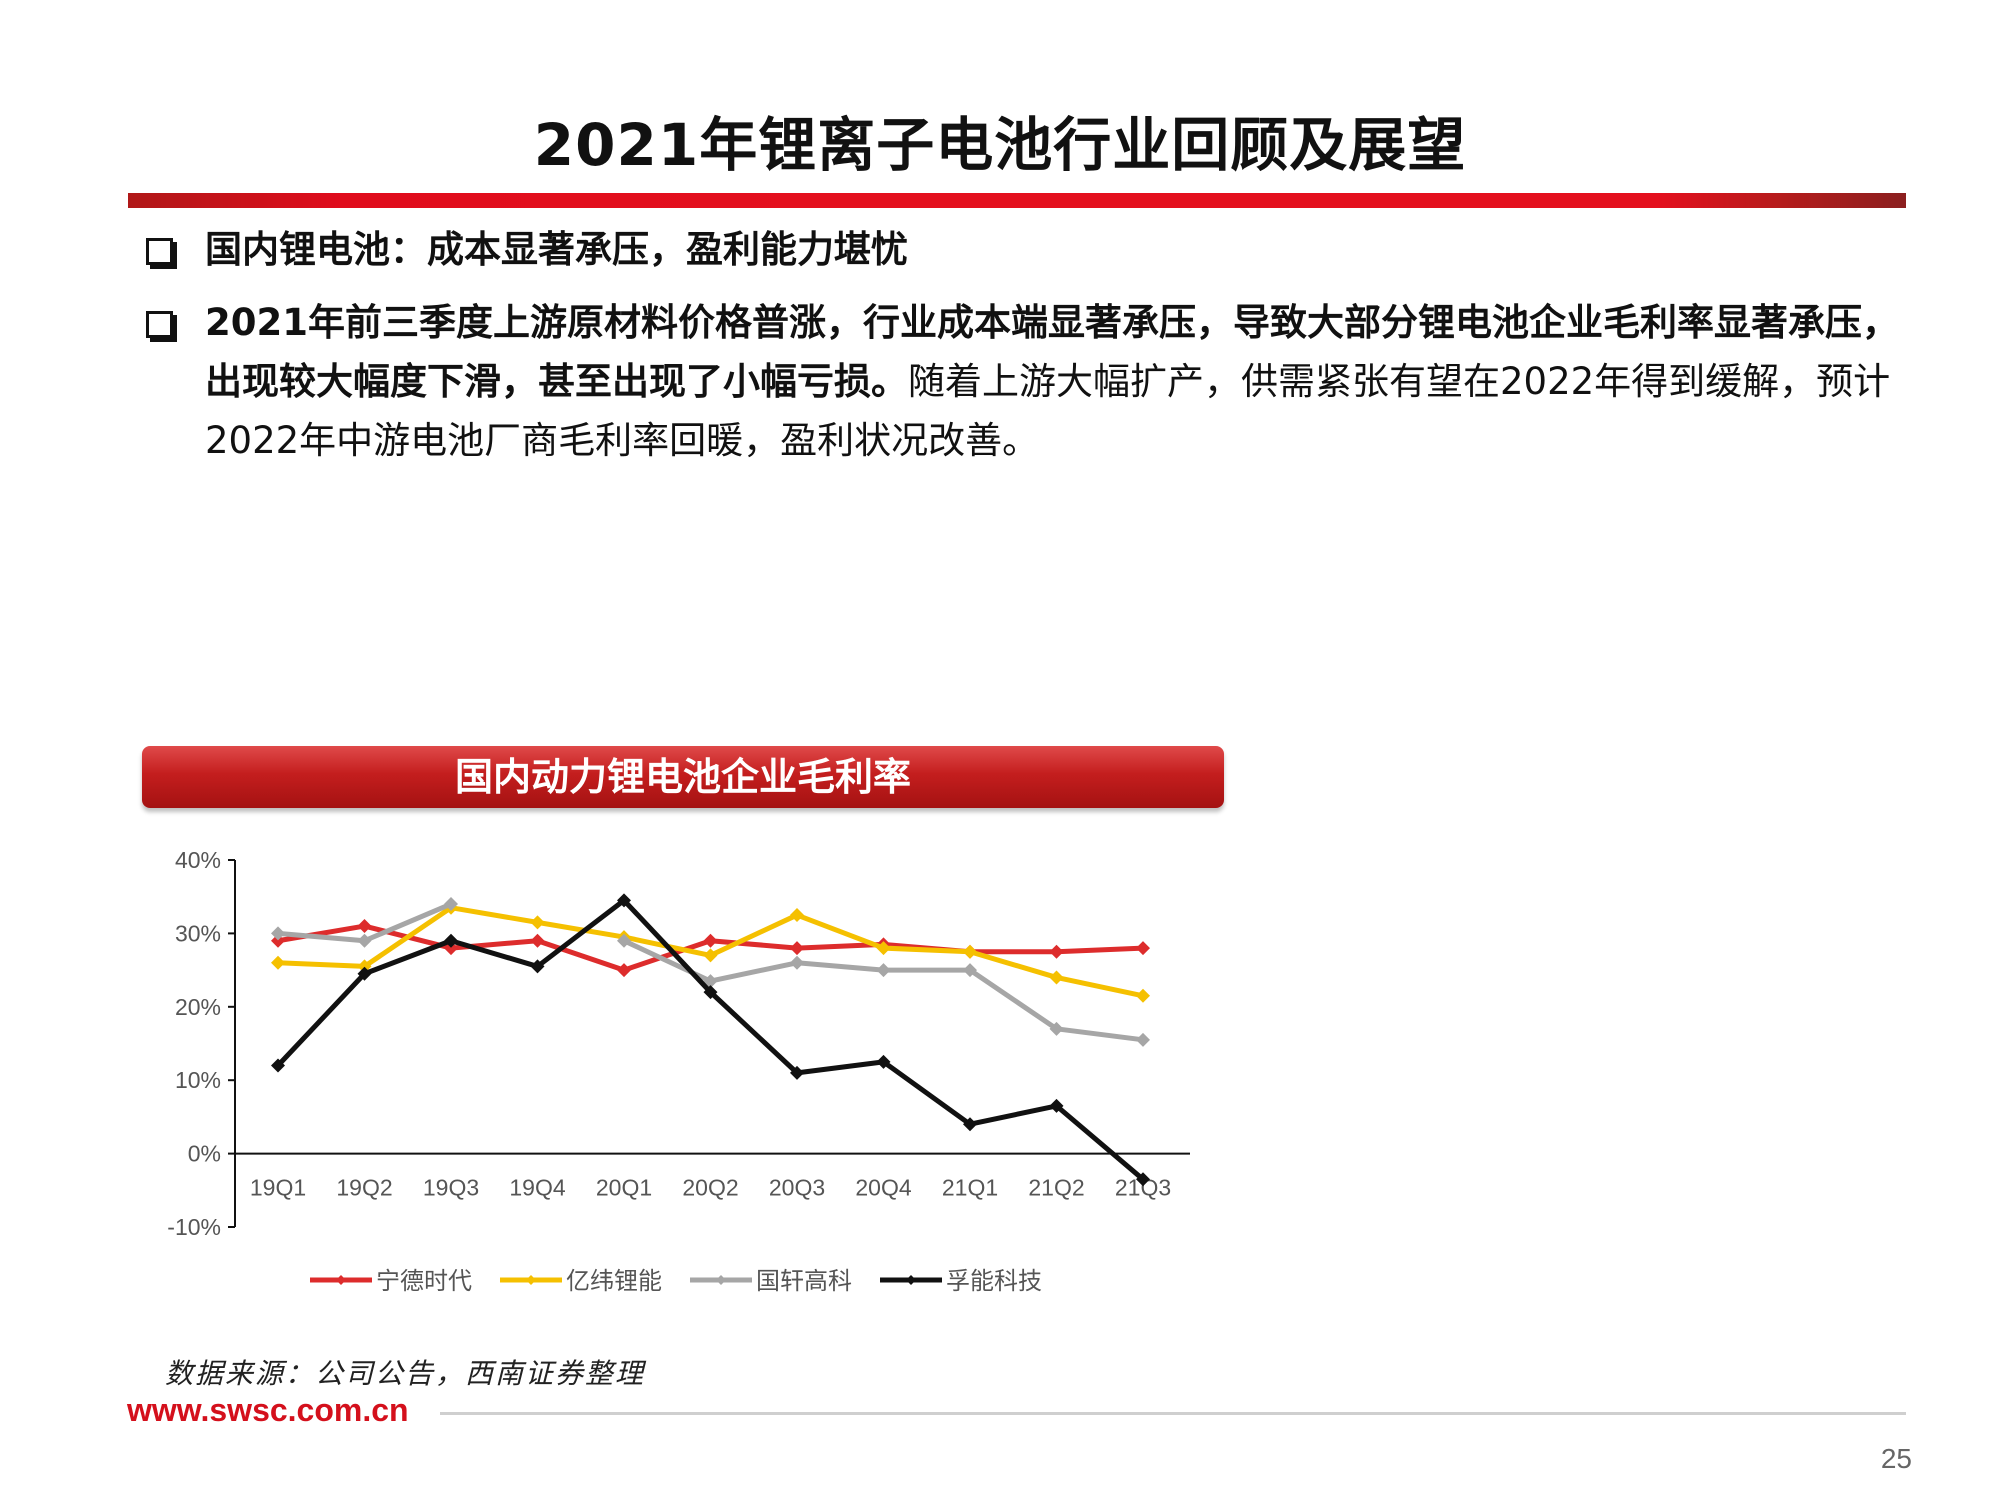 This screenshot has height=1500, width=2000. Describe the element at coordinates (1056, 1188) in the screenshot. I see `x-tick-label: 21Q2` at that location.